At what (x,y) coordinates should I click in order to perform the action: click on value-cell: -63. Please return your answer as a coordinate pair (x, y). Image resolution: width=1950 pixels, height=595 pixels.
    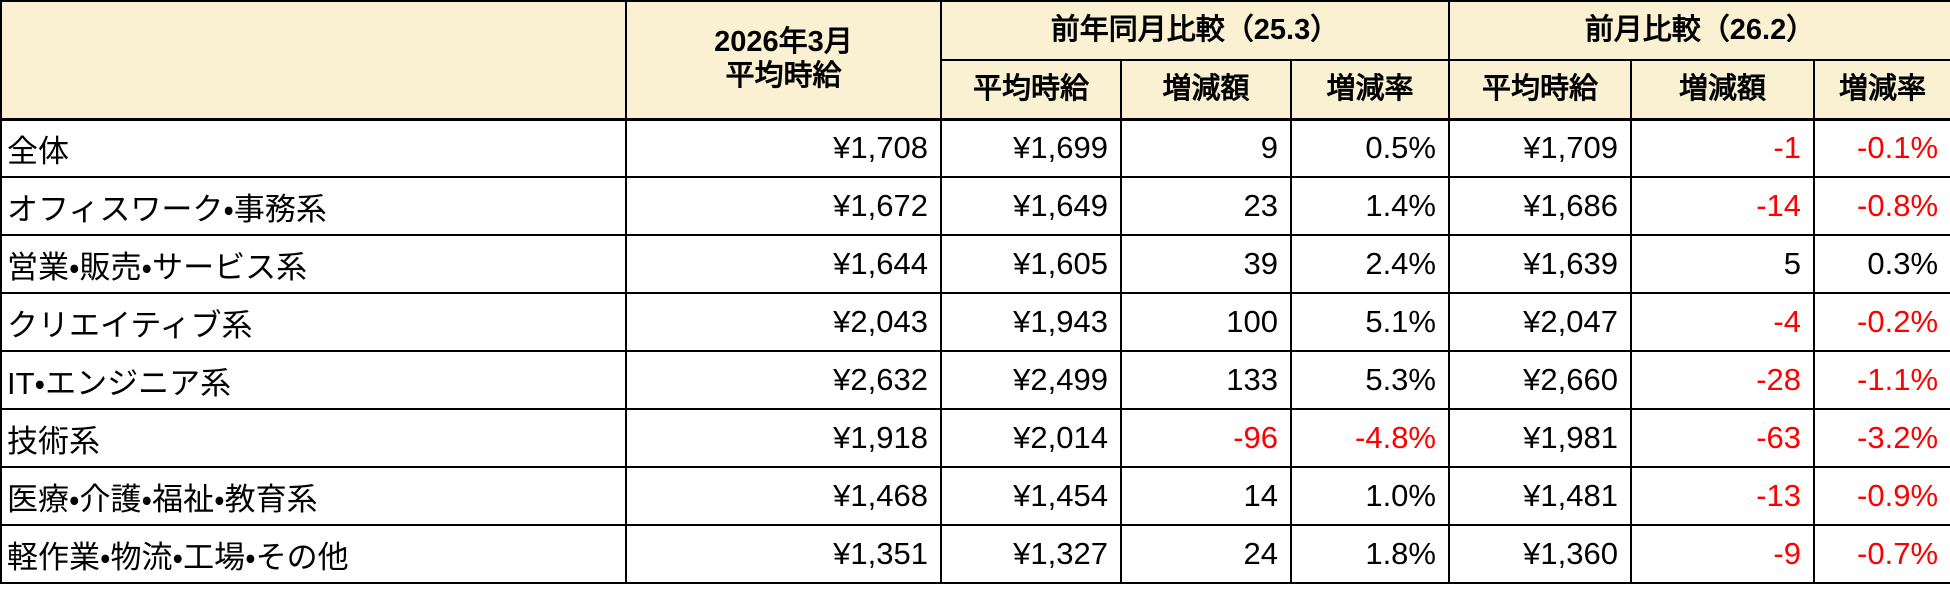
    Looking at the image, I should click on (1722, 438).